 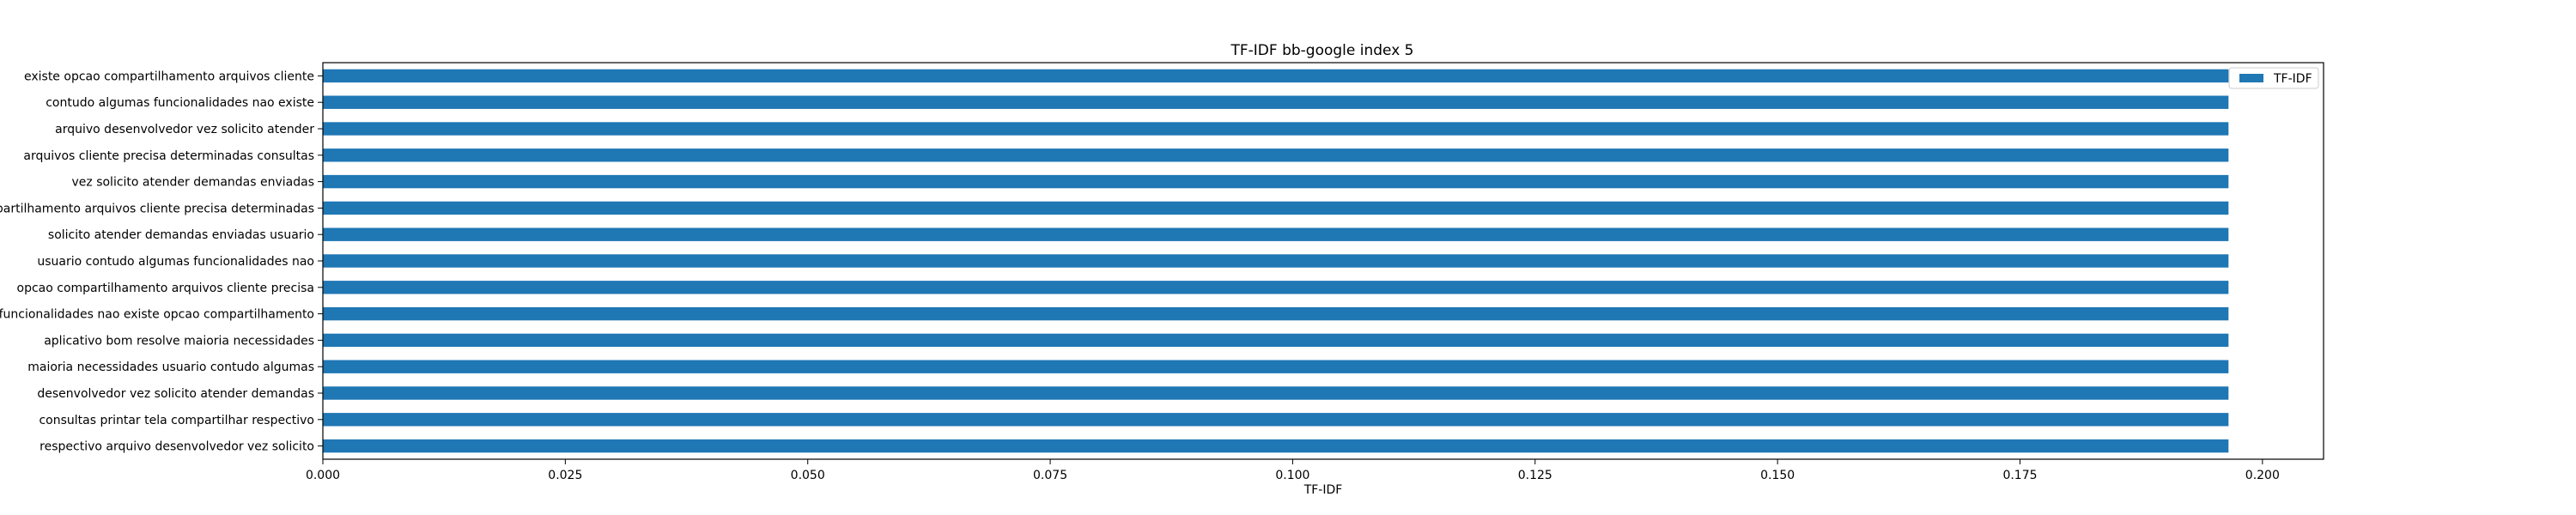 I want to click on legend-box, so click(x=2273, y=78).